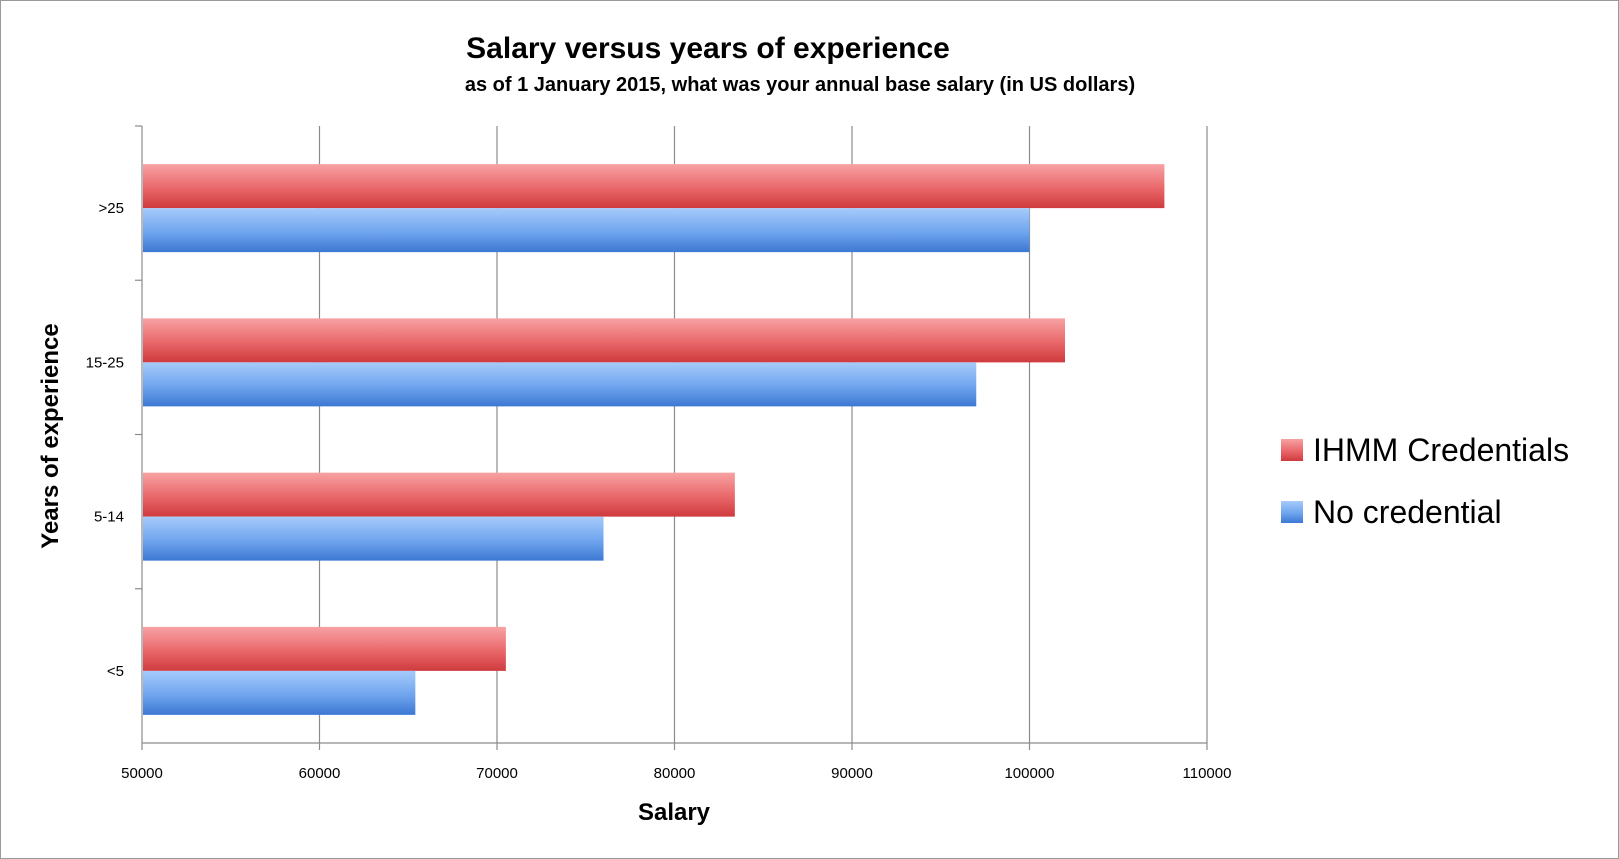  Describe the element at coordinates (675, 773) in the screenshot. I see `x-tick-label: 80000` at that location.